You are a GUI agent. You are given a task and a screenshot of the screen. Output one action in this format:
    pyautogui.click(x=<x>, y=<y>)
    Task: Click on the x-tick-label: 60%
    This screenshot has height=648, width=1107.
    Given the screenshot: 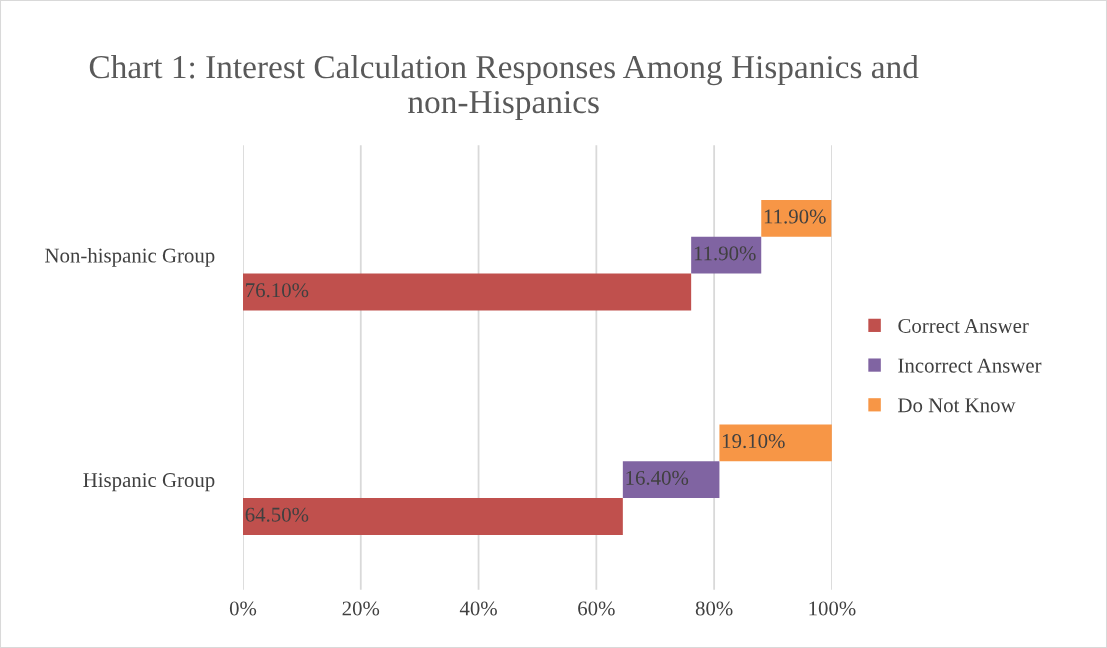 What is the action you would take?
    pyautogui.click(x=596, y=608)
    